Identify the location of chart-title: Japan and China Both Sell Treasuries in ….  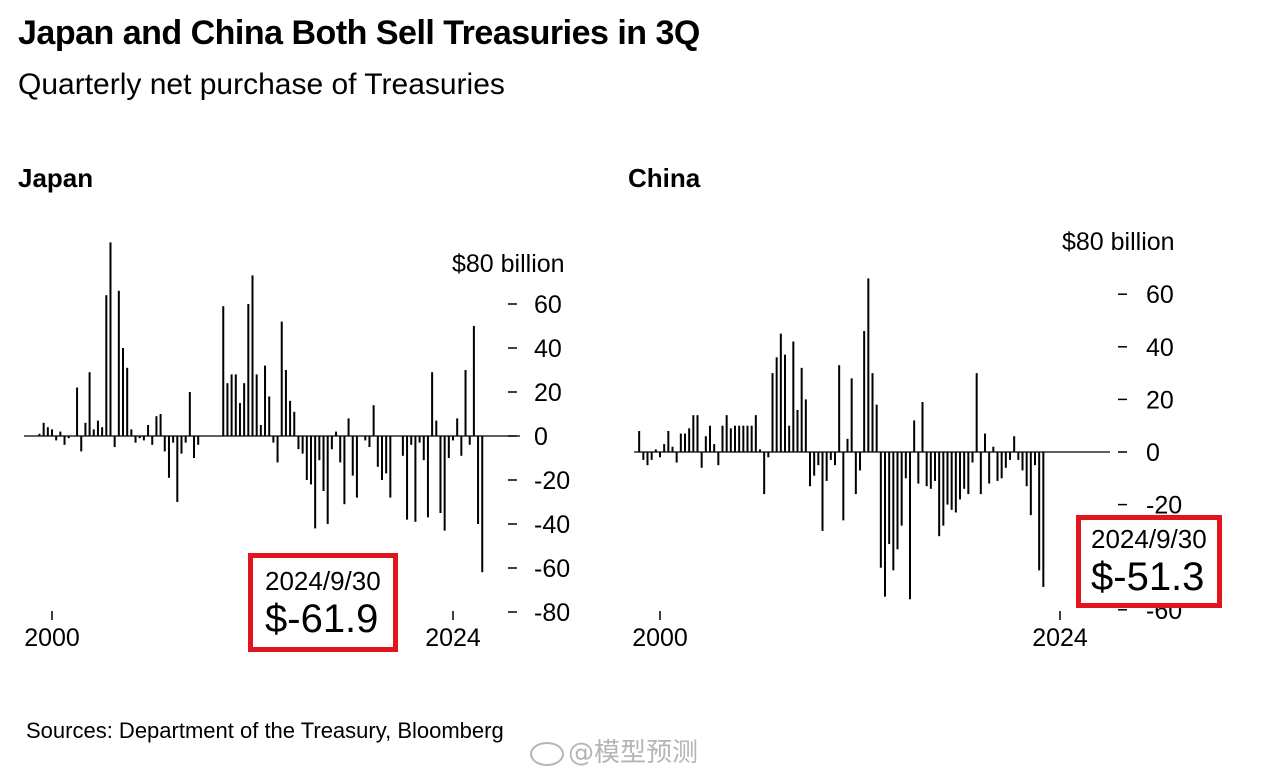
(359, 33).